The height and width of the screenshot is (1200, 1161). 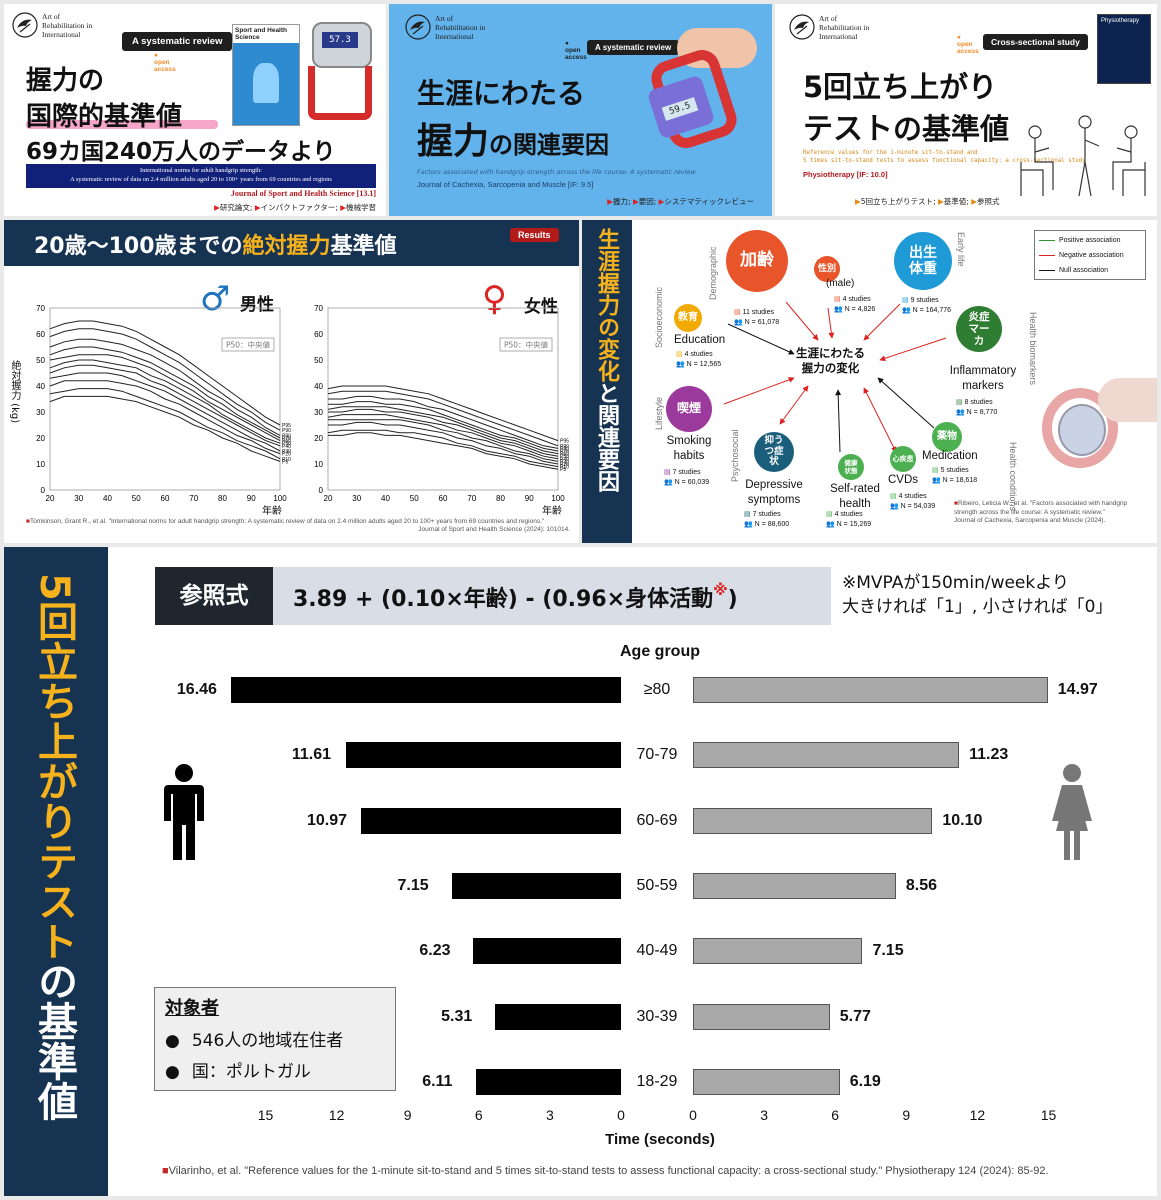 I want to click on bubble-inflammatory: 炎症マーカ, so click(x=979, y=329).